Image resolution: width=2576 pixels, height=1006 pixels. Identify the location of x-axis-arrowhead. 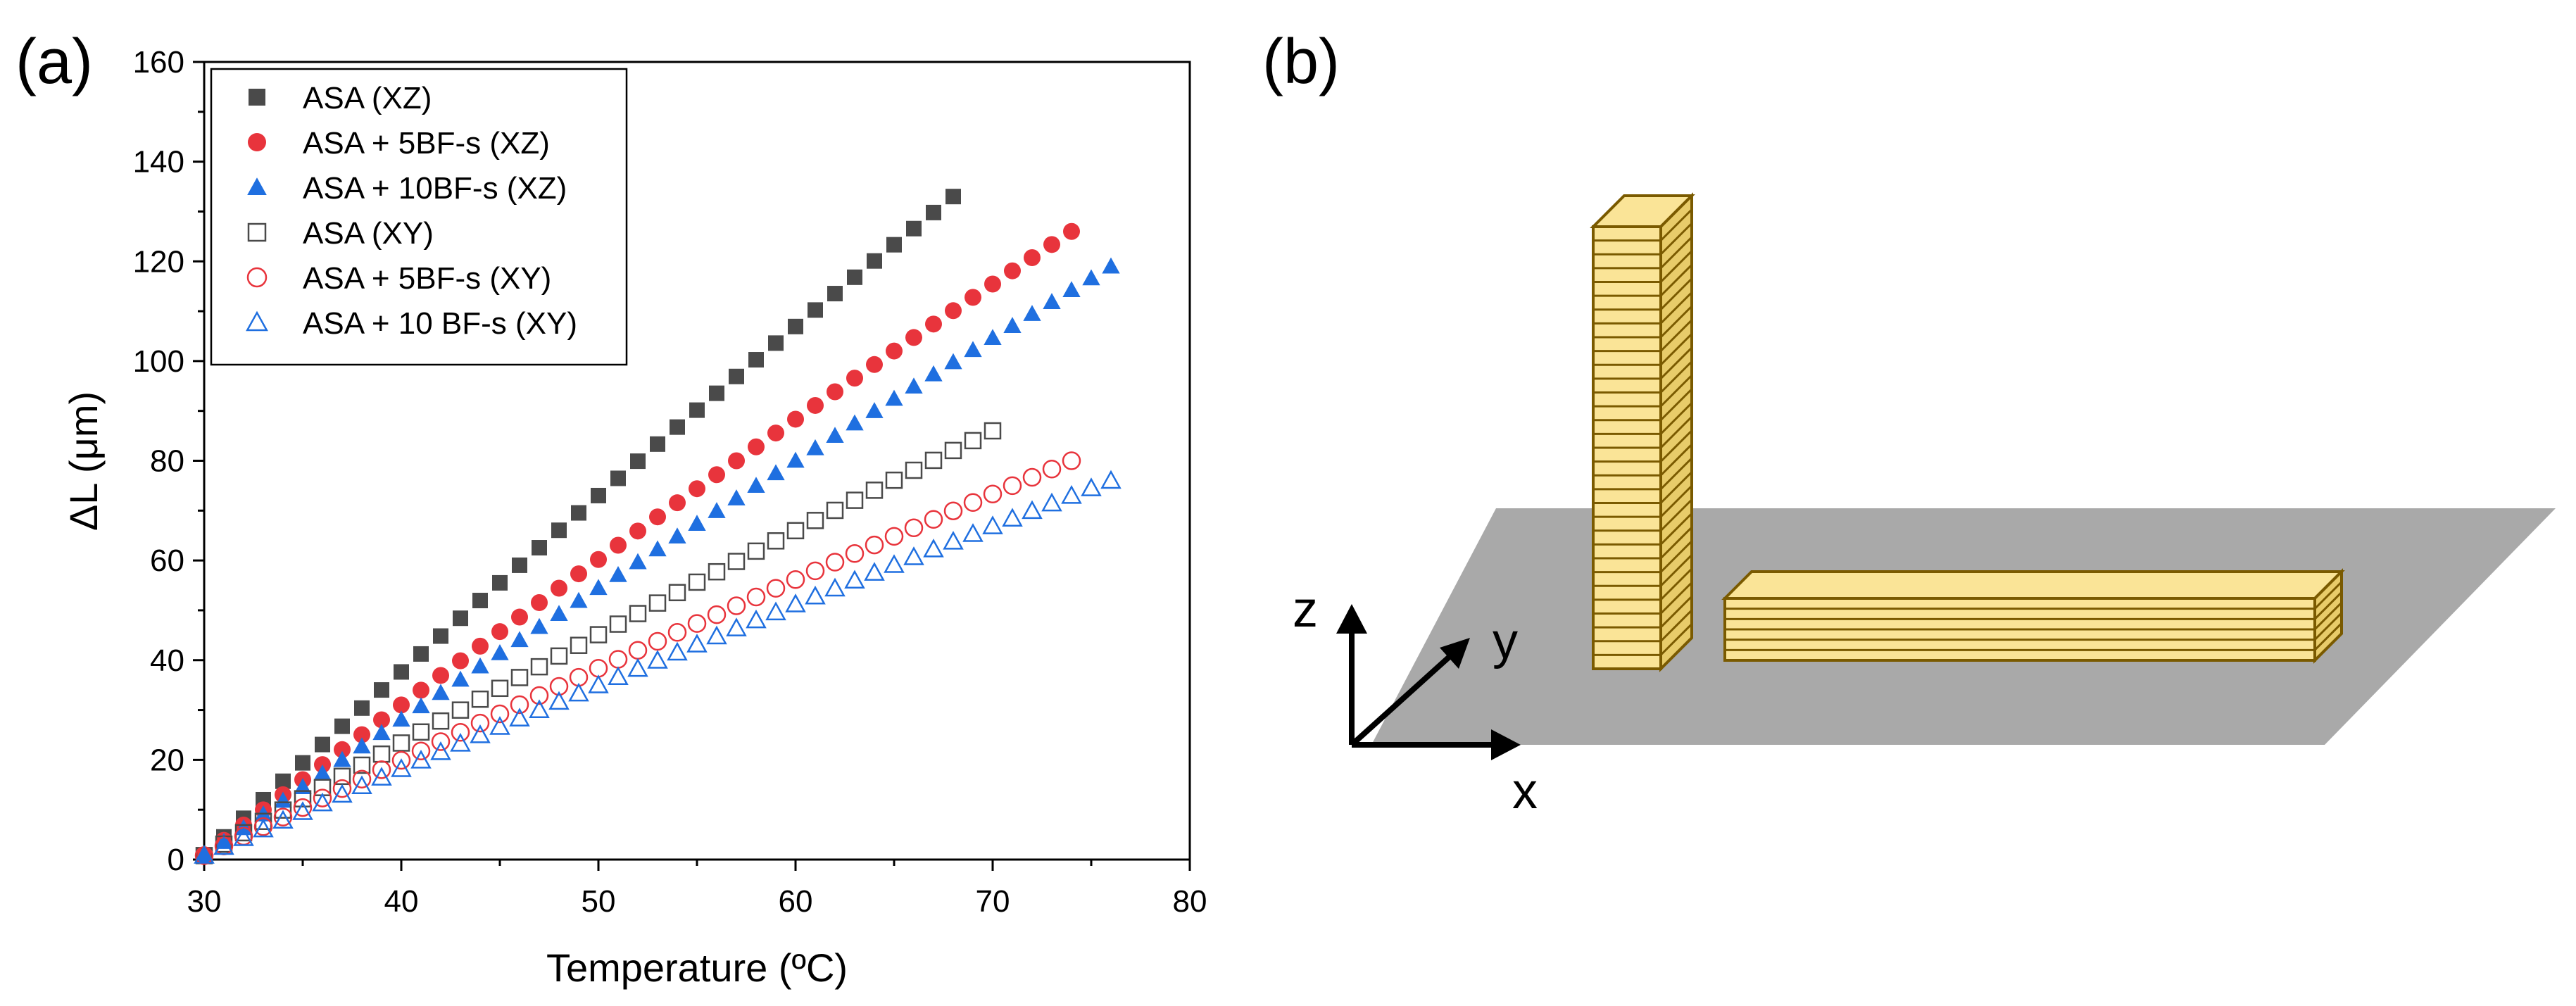
(1506, 744).